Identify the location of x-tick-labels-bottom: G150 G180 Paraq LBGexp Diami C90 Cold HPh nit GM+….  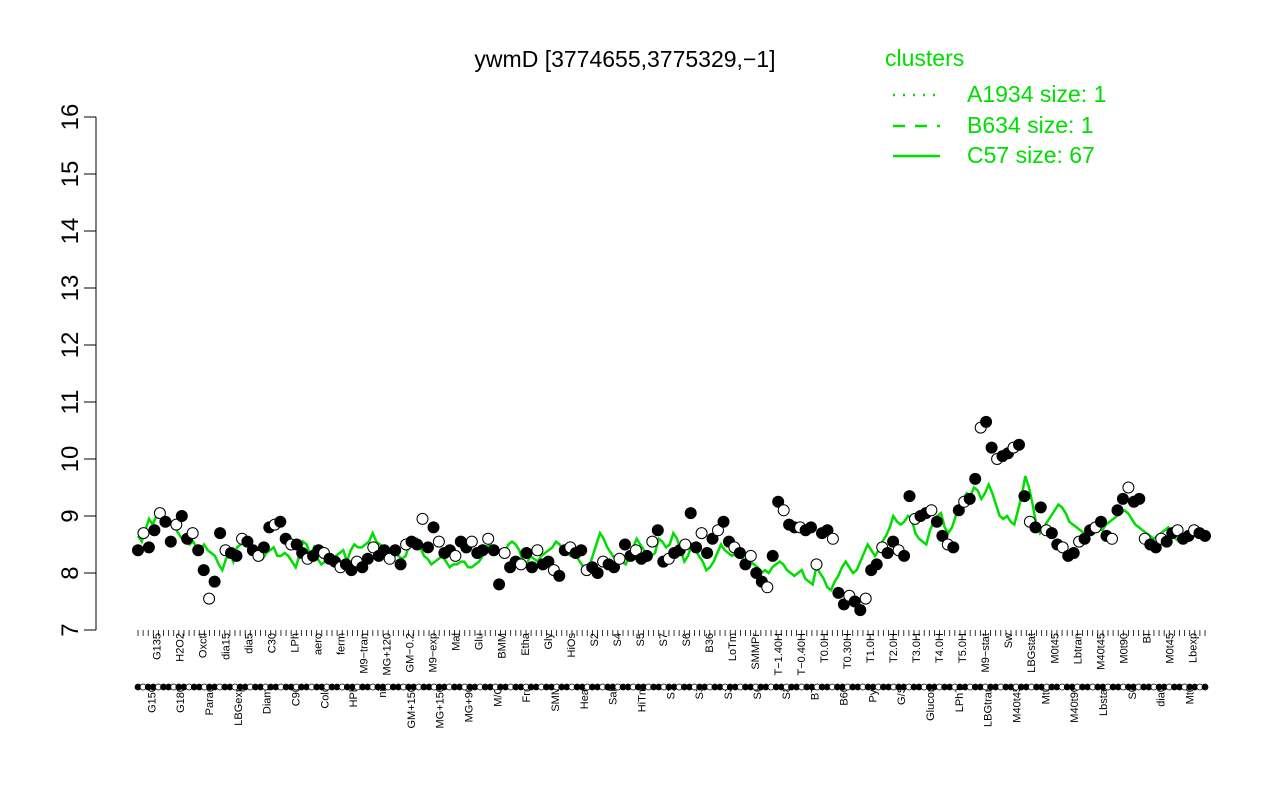
(671, 707).